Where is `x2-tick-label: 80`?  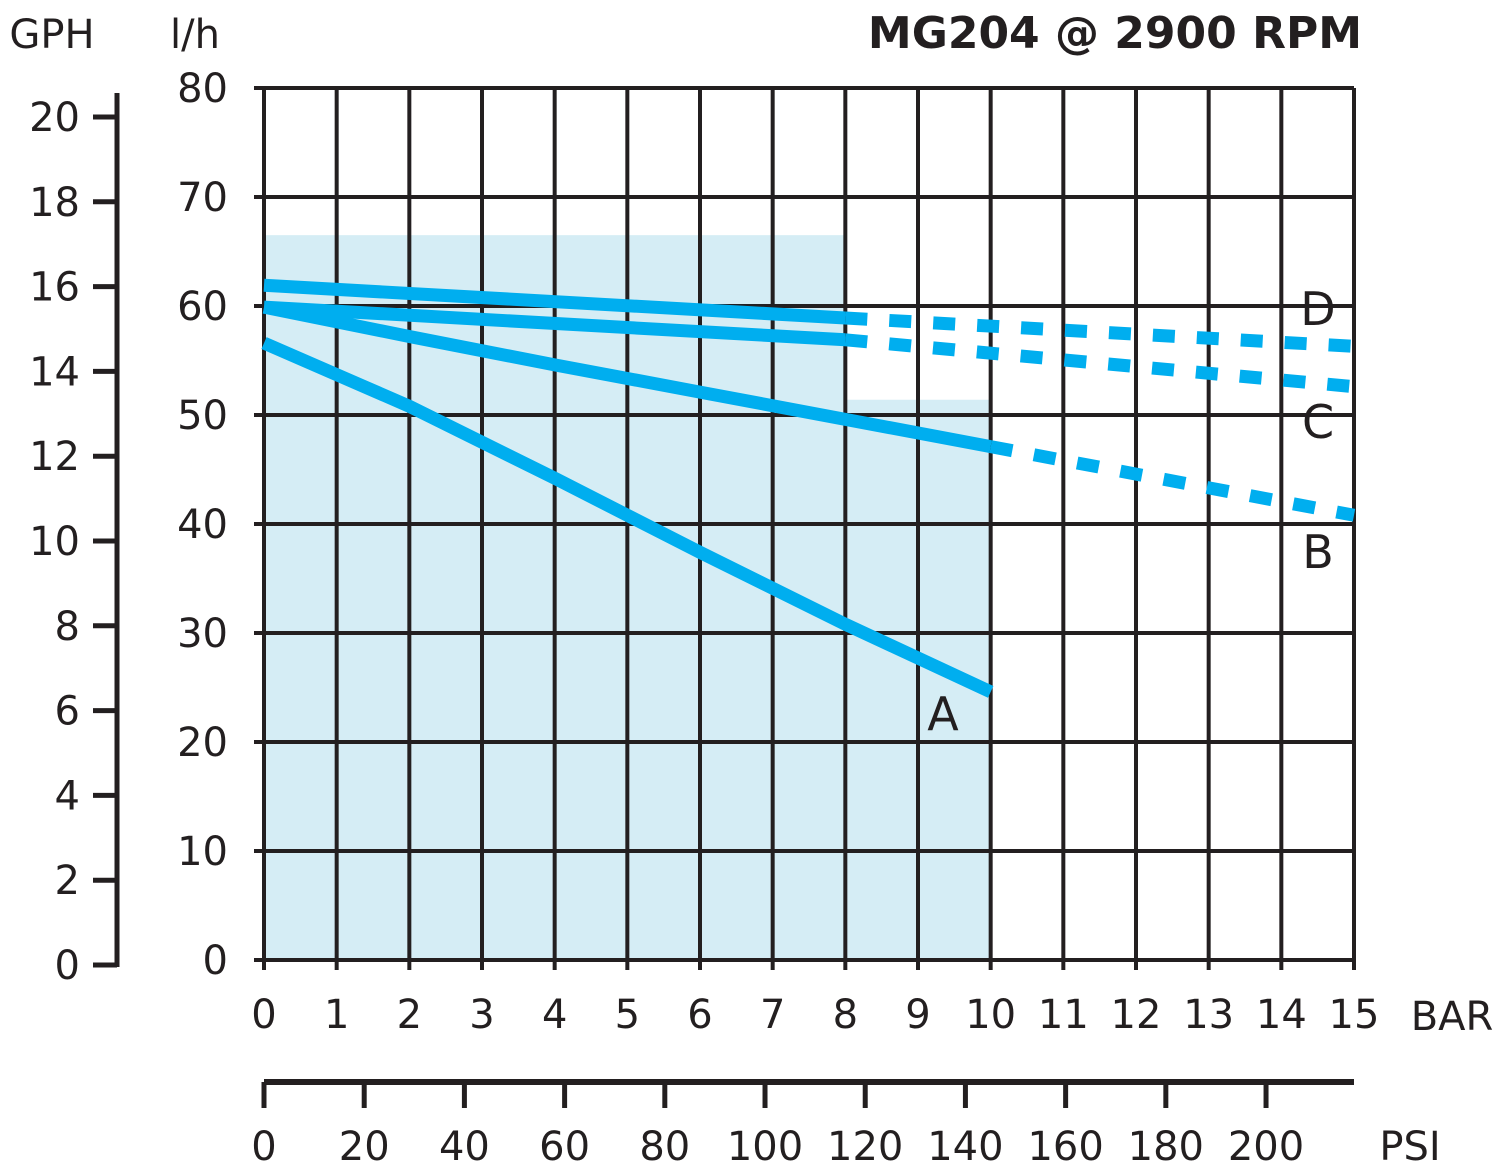
x2-tick-label: 80 is located at coordinates (664, 1147).